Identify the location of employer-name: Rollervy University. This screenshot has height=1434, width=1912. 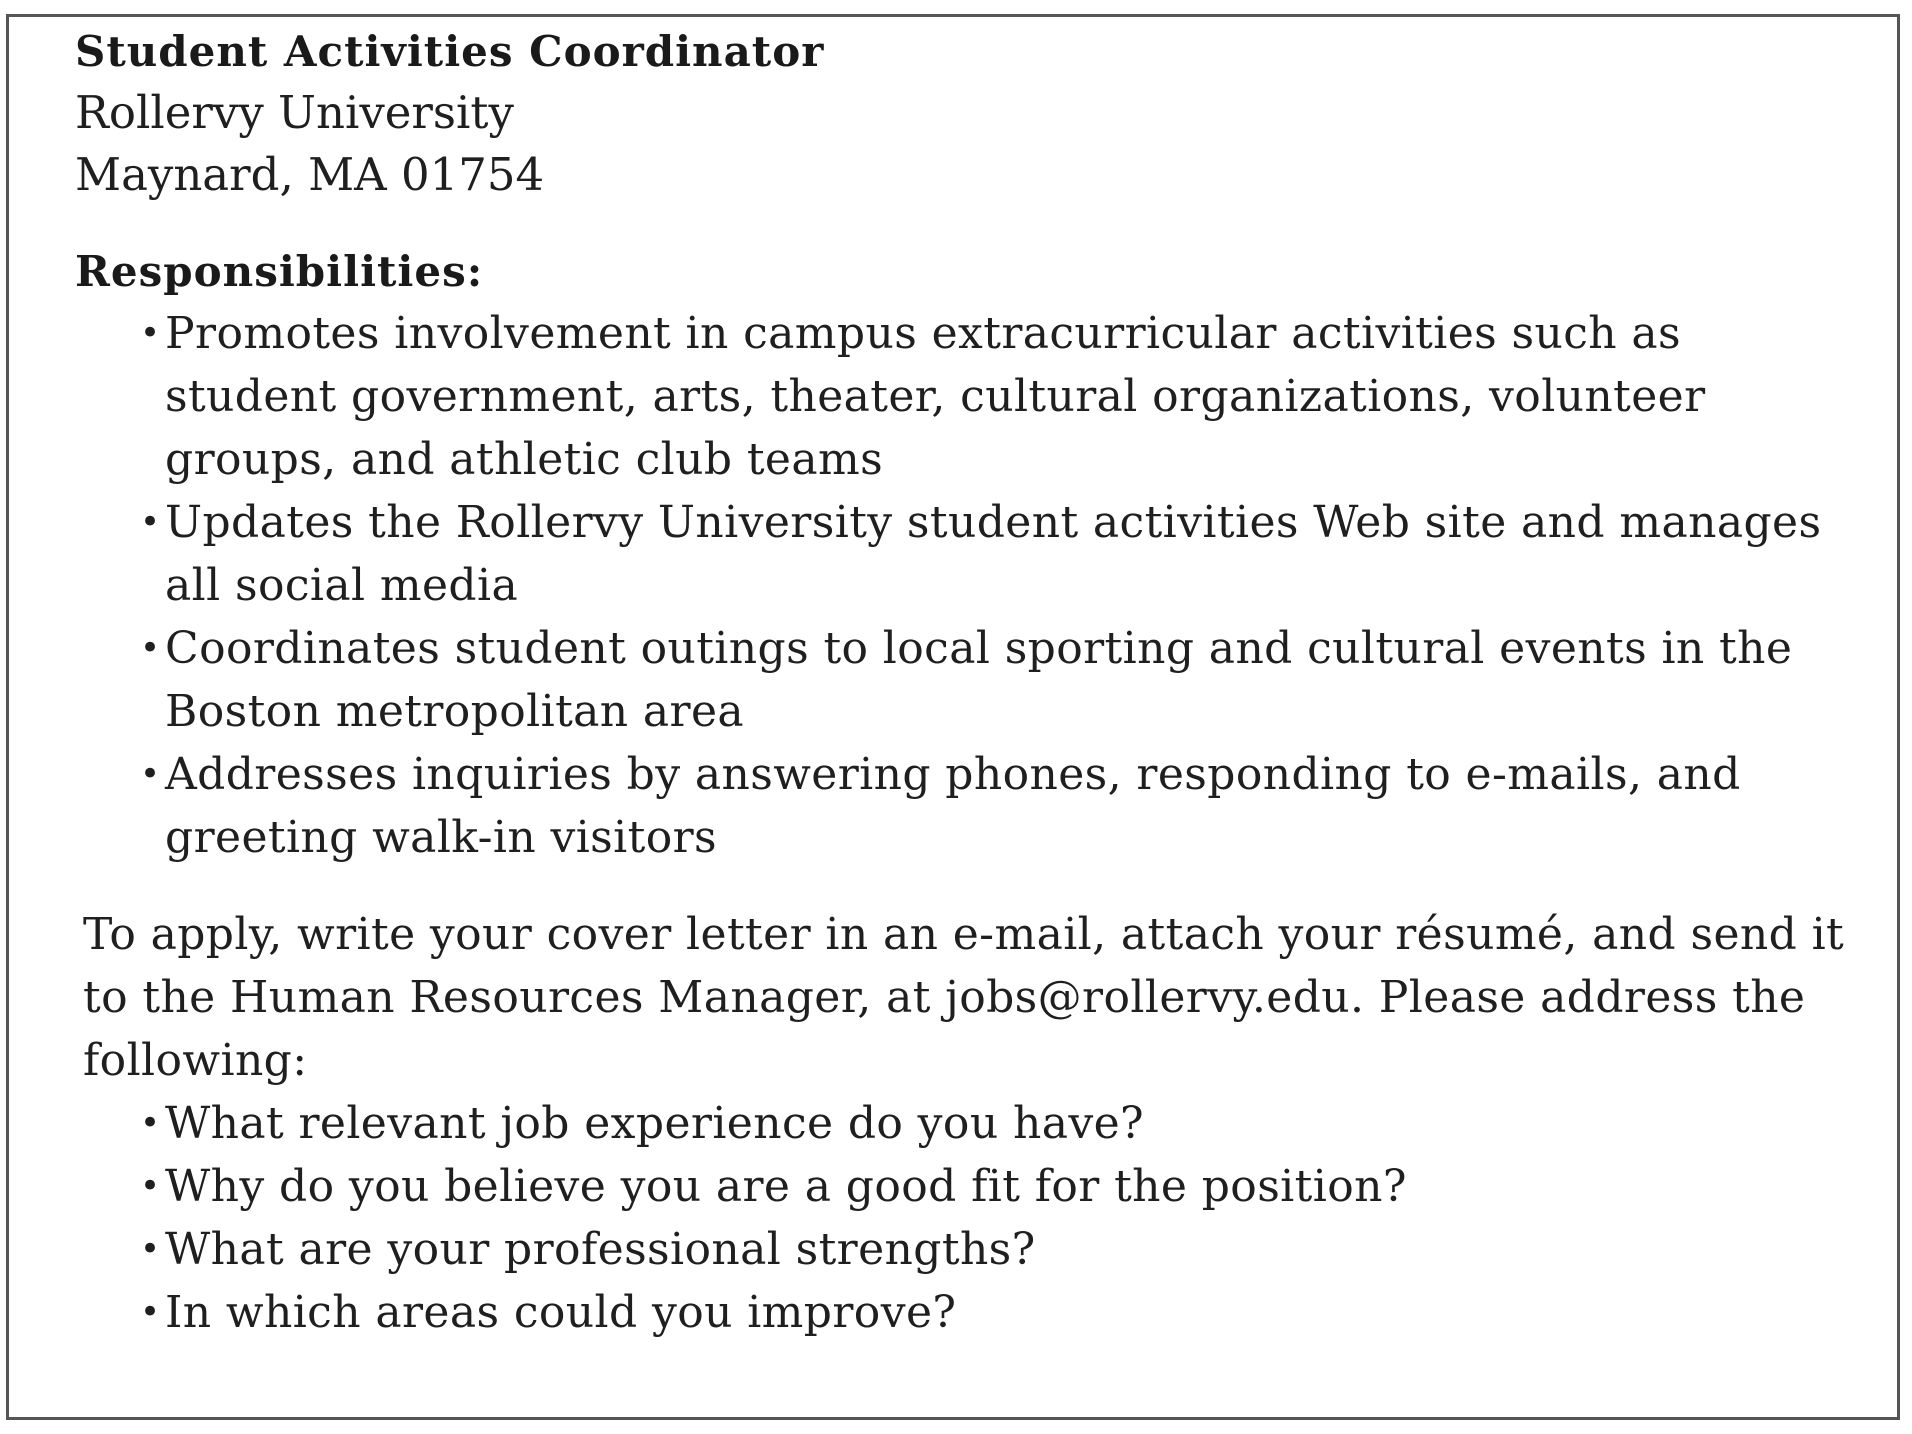
(294, 112).